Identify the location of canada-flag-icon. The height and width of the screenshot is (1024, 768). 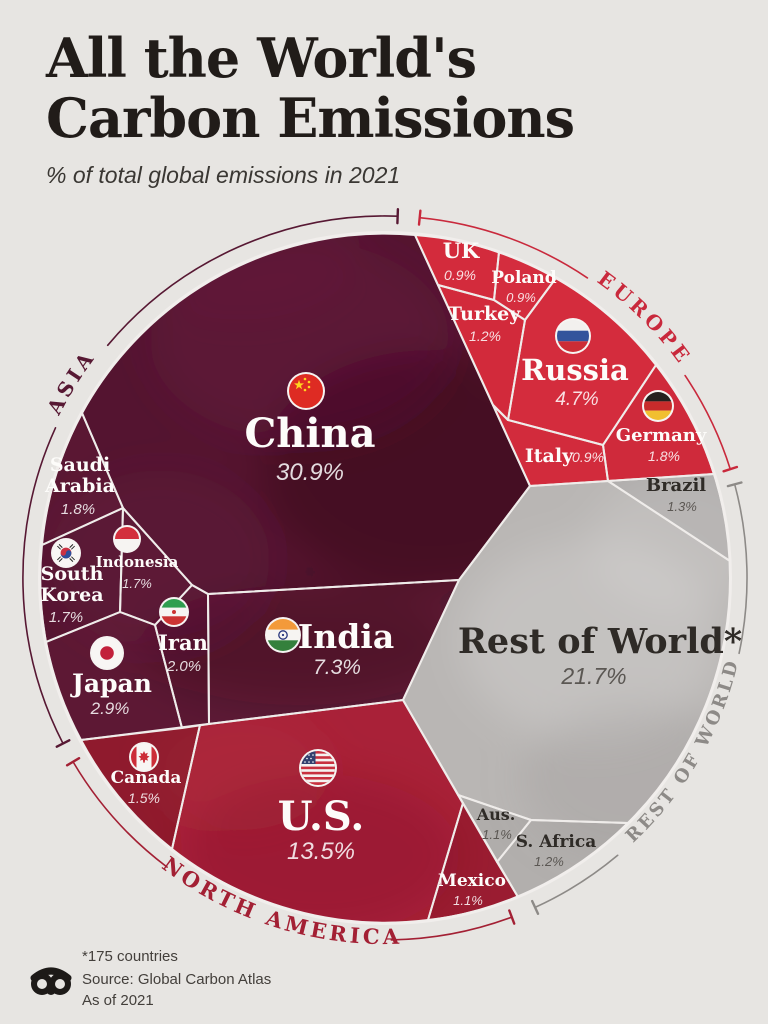
(144, 757).